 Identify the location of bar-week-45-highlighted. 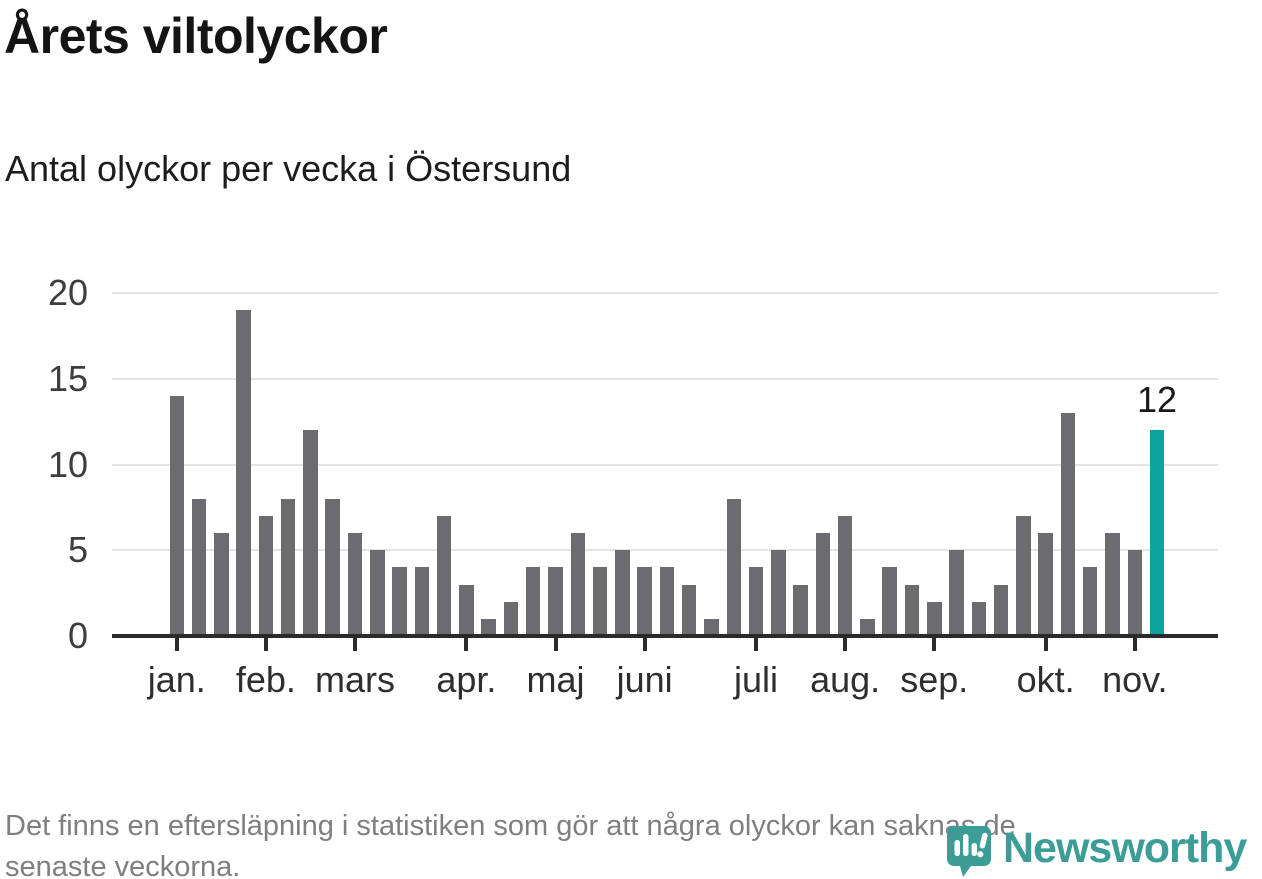
(1157, 533).